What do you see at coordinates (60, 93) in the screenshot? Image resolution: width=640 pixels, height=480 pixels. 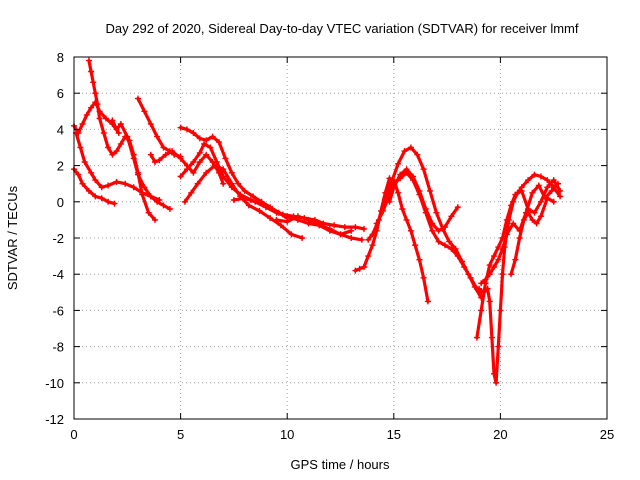 I see `y-tick-label: 6` at bounding box center [60, 93].